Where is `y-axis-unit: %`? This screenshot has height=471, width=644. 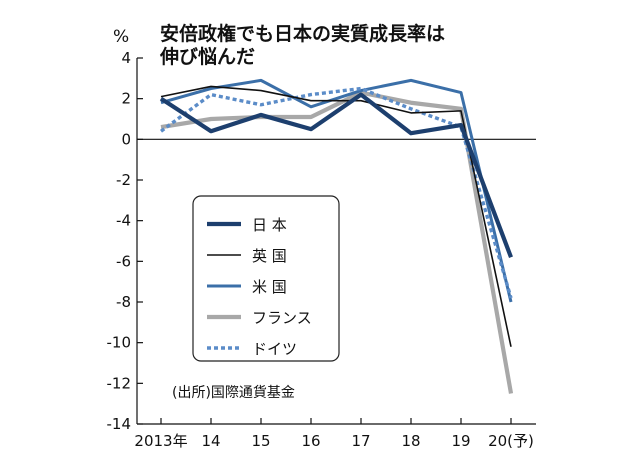 y-axis-unit: % is located at coordinates (121, 37).